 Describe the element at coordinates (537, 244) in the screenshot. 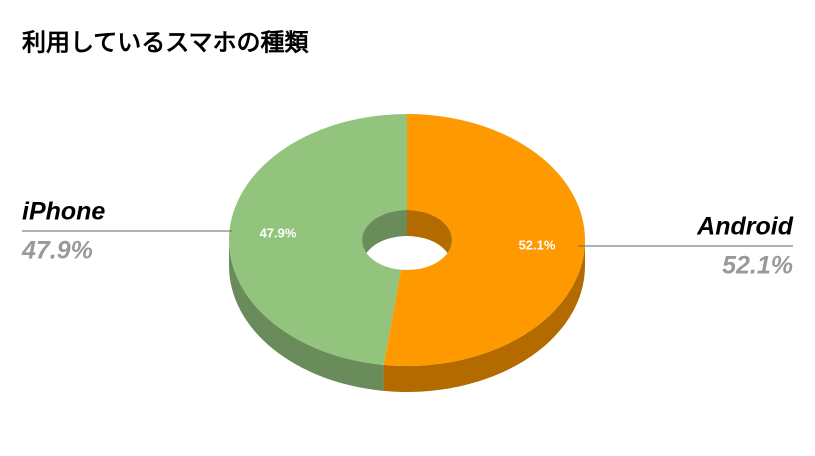

I see `data-label: 52.1%` at that location.